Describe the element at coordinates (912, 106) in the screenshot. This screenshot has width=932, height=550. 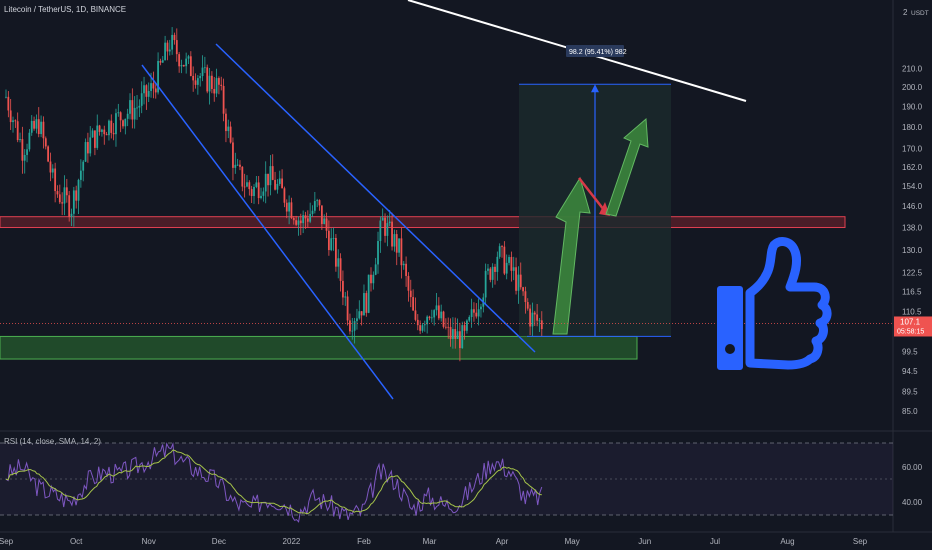
I see `price-tick-label: 190.0` at that location.